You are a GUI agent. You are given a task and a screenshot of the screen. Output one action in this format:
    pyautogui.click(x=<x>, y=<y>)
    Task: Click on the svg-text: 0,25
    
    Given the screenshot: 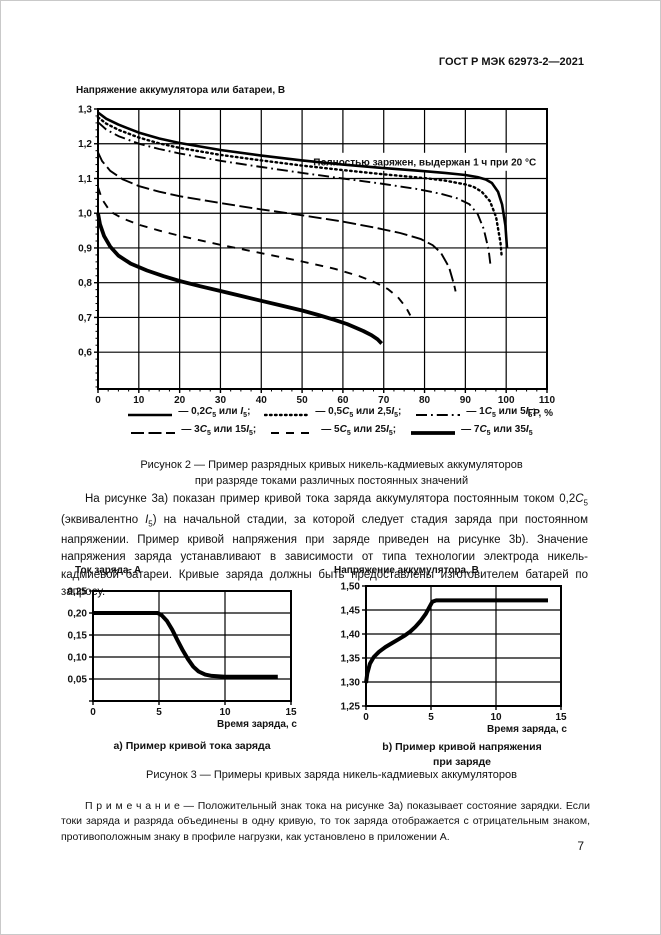 What is the action you would take?
    pyautogui.click(x=78, y=592)
    